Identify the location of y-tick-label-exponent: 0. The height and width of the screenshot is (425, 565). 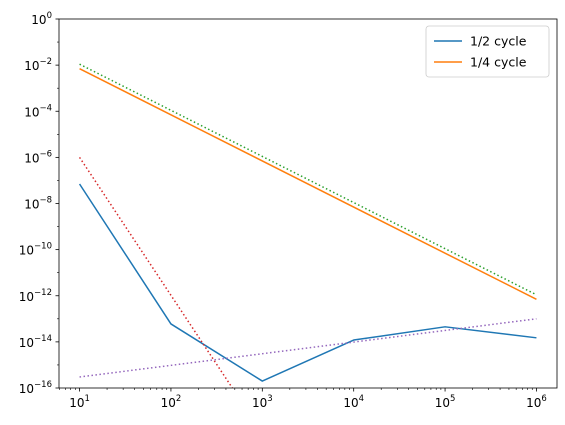
(49, 16).